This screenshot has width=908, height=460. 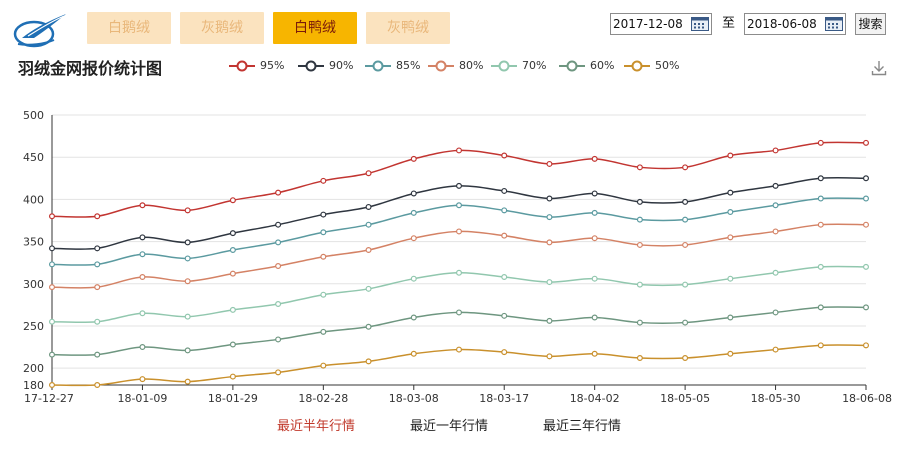 What do you see at coordinates (323, 398) in the screenshot?
I see `x-tick-label: 18-02-28` at bounding box center [323, 398].